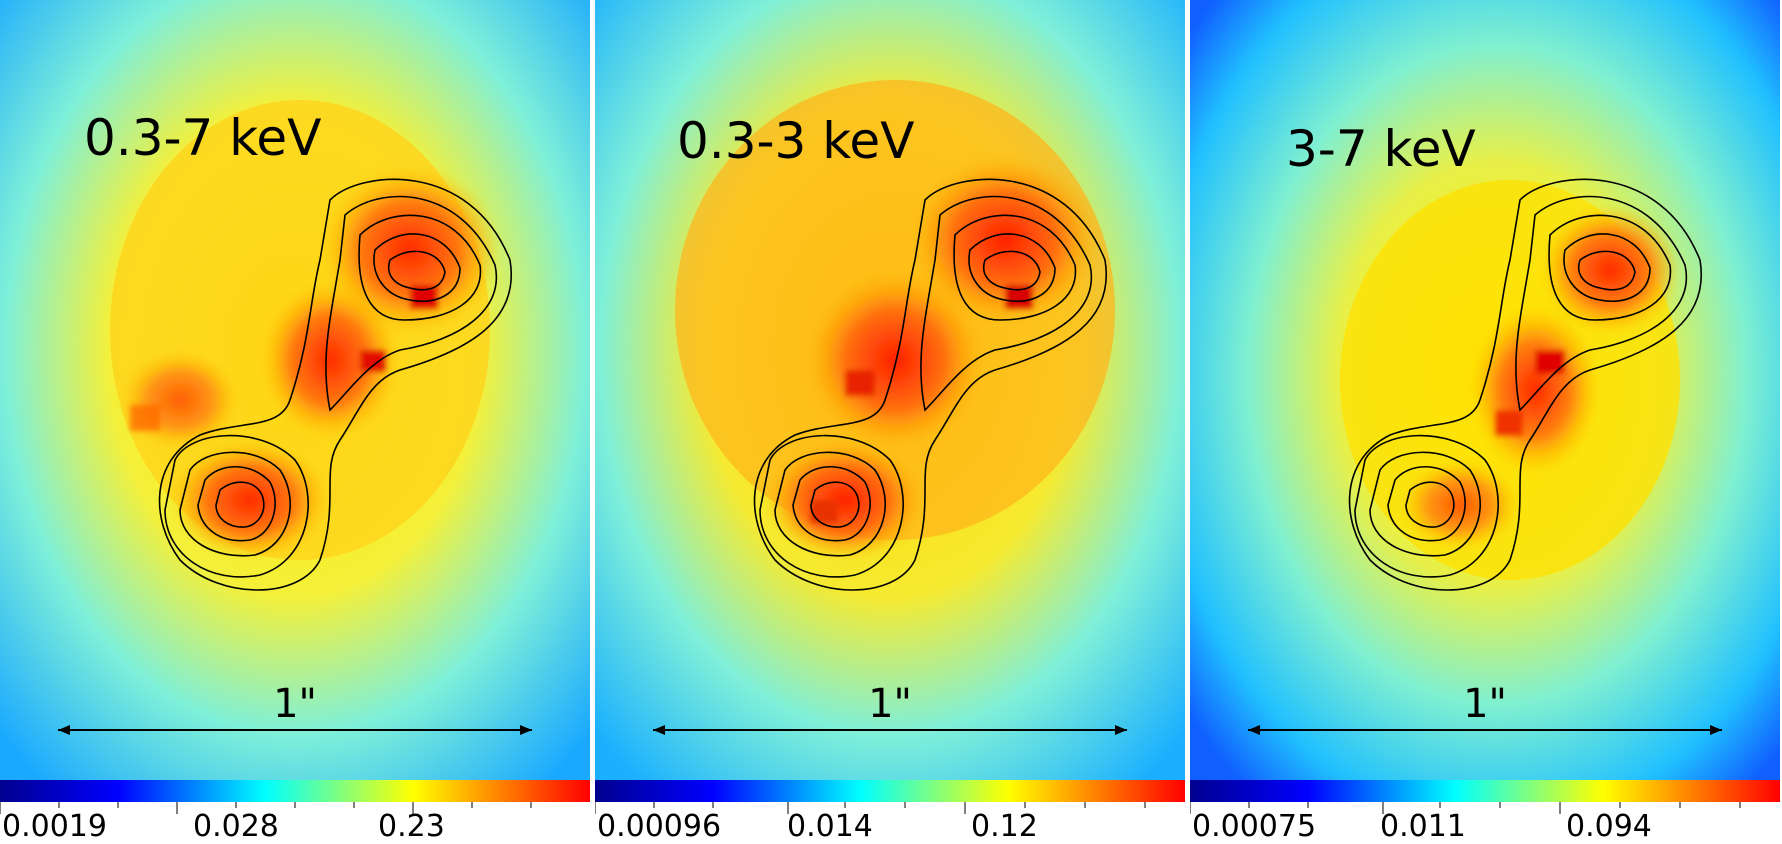 The height and width of the screenshot is (844, 1782). I want to click on band-label: 0.3-7 keV, so click(203, 138).